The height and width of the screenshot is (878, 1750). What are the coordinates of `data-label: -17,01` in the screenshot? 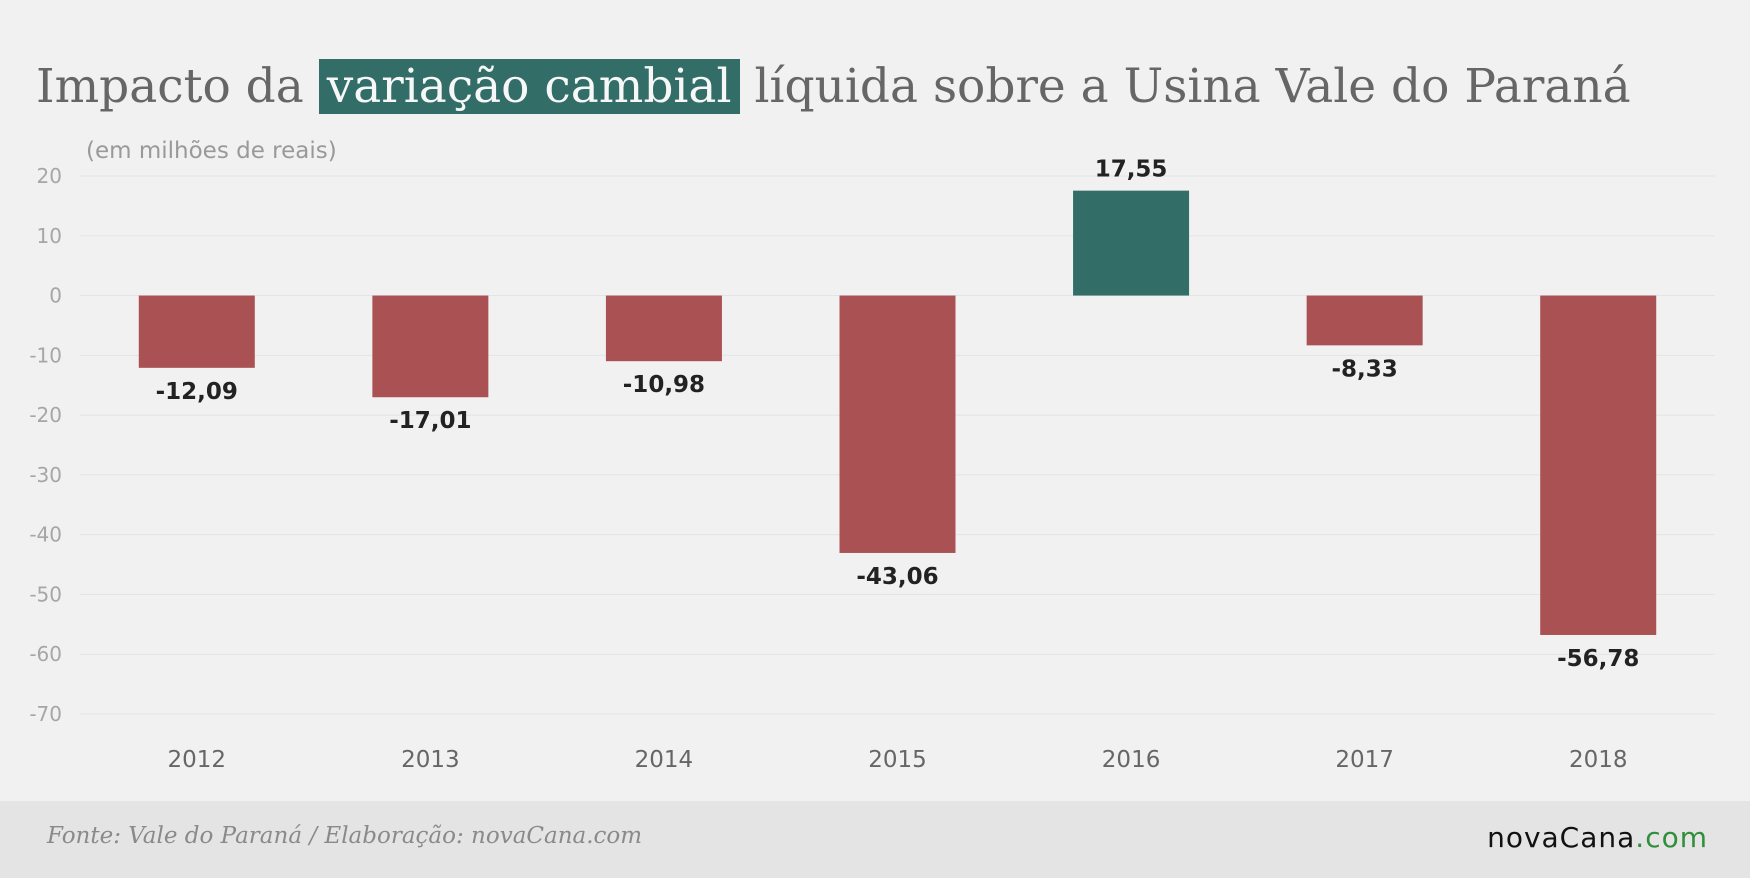 It's located at (430, 421).